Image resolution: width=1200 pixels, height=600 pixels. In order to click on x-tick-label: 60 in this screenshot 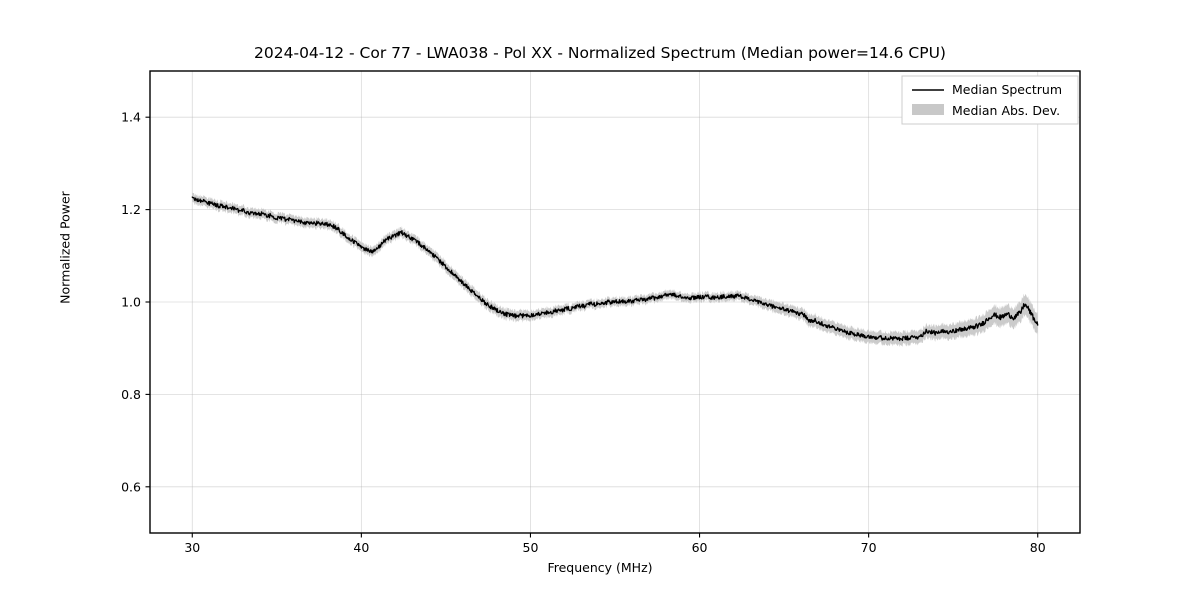, I will do `click(700, 547)`.